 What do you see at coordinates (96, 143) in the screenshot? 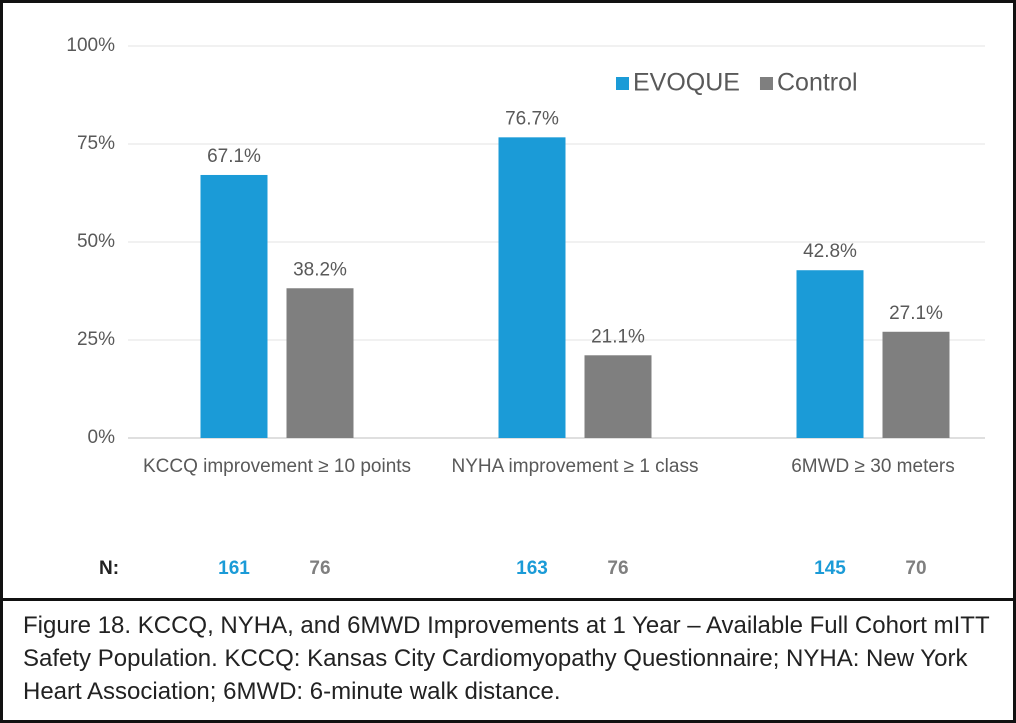
I see `y-tick-label: 75%` at bounding box center [96, 143].